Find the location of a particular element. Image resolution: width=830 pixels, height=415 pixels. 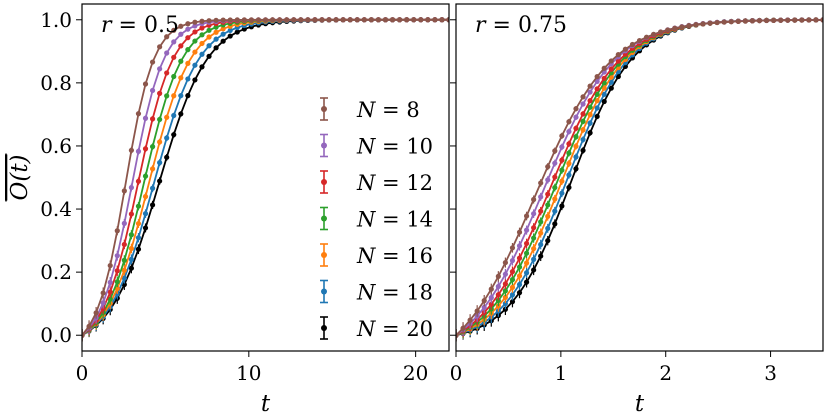

legend-label: N = 20 is located at coordinates (394, 329).